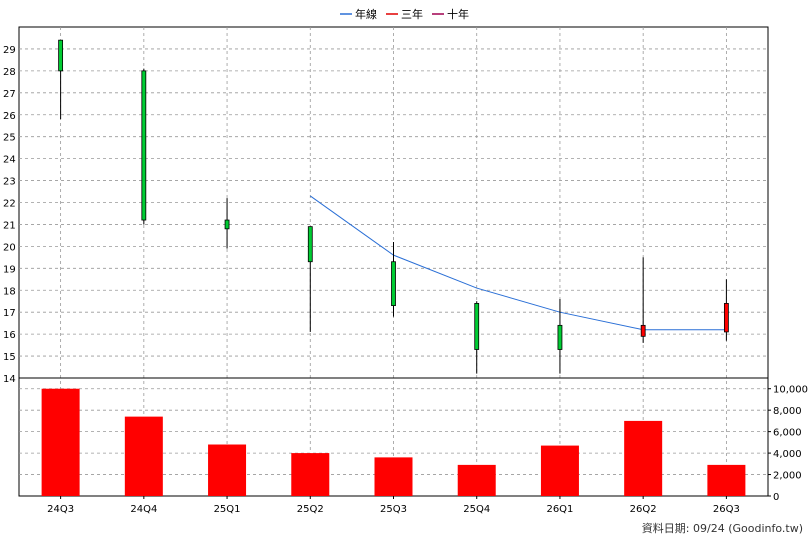  I want to click on x-tick-label: 24Q3, so click(60, 509).